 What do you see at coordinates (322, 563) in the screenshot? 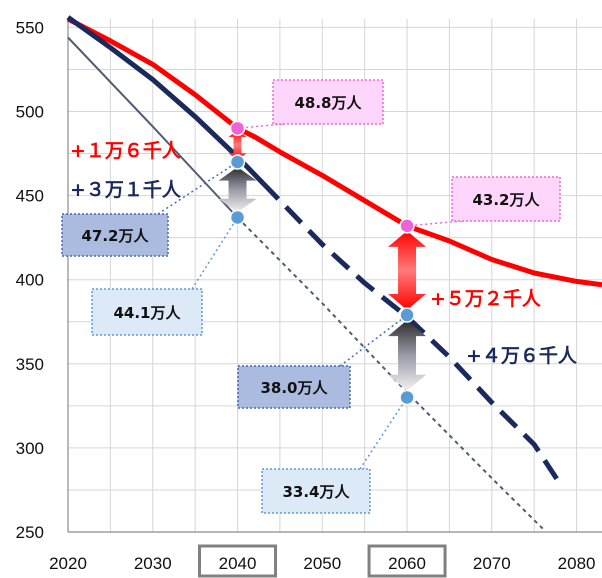
I see `x-tick-label: 2050` at bounding box center [322, 563].